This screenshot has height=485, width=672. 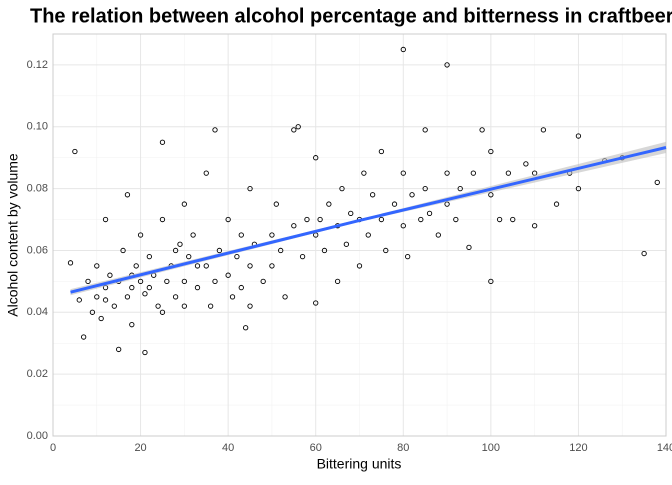 I want to click on y-tick-label: 0.02, so click(x=37, y=374).